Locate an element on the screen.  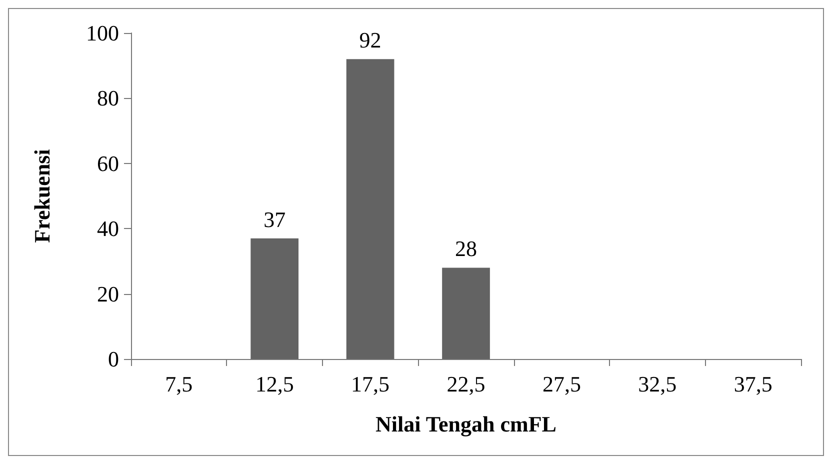
x-tick-label: 37,5 is located at coordinates (753, 384).